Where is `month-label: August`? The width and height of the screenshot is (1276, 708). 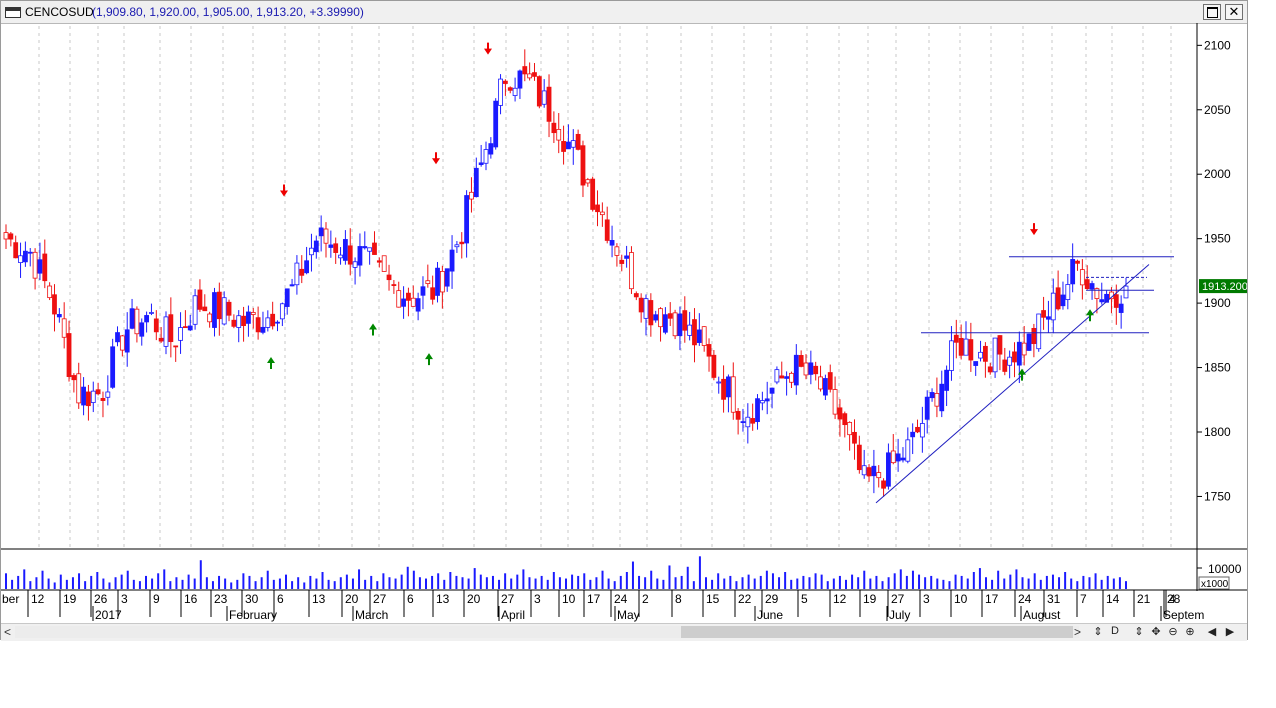 month-label: August is located at coordinates (1042, 615).